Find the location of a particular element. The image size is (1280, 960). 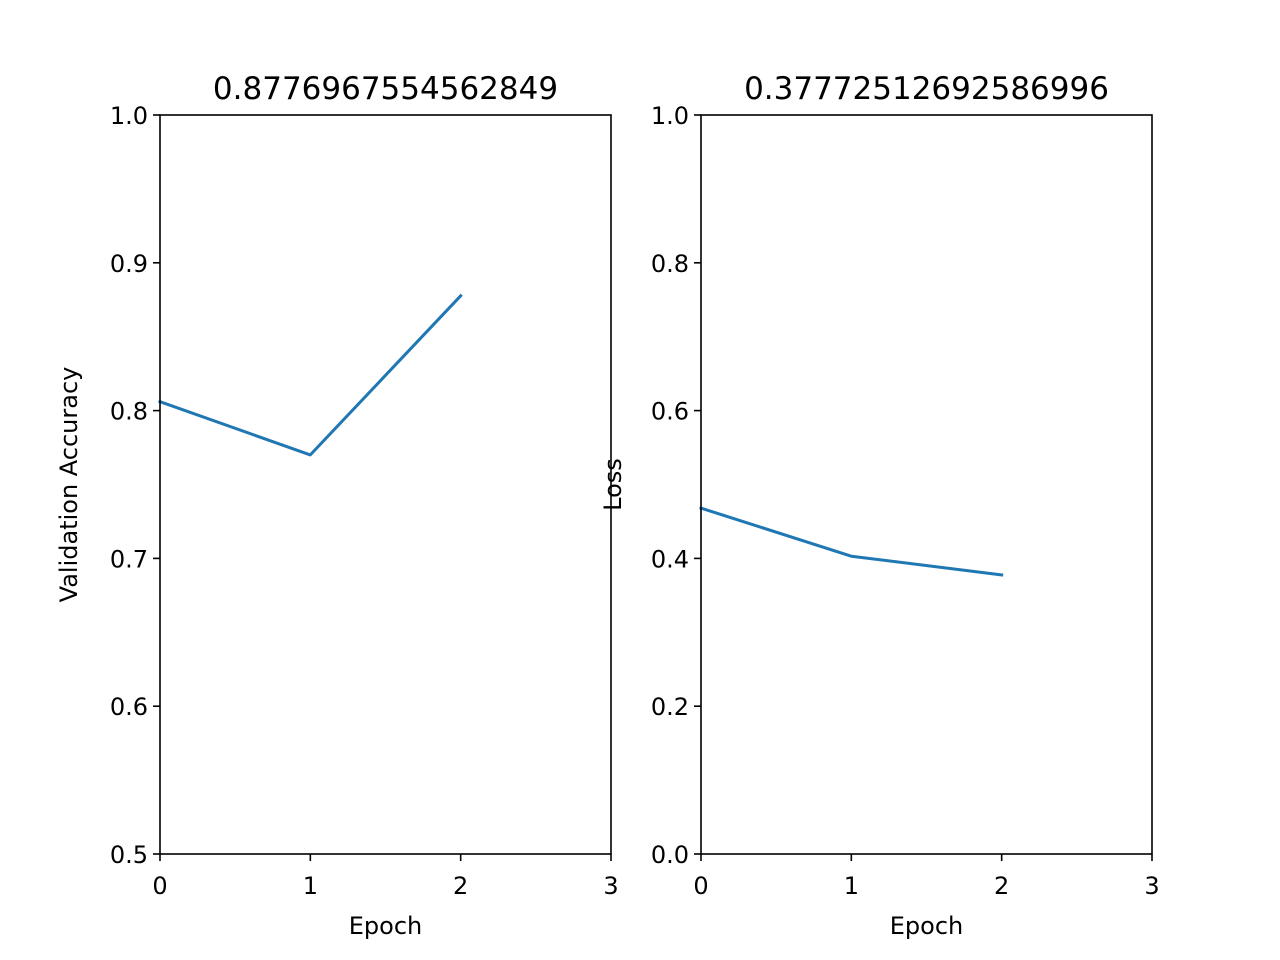

loss-x-tick-label: 3 is located at coordinates (1151, 886).